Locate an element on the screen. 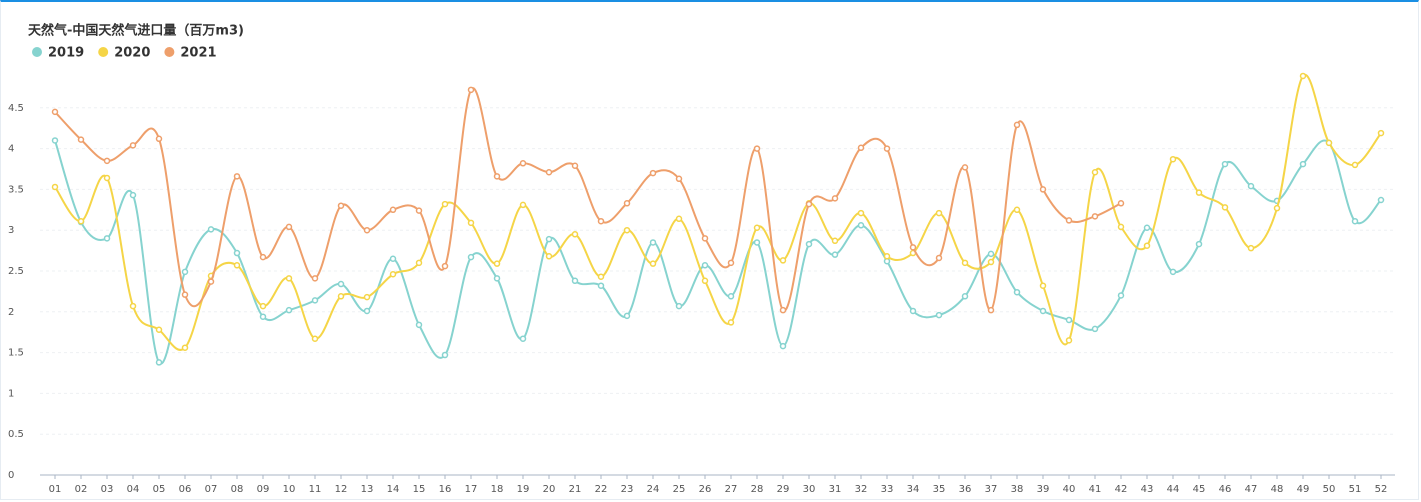 Image resolution: width=1421 pixels, height=502 pixels. x-tick-label: 30 is located at coordinates (809, 489).